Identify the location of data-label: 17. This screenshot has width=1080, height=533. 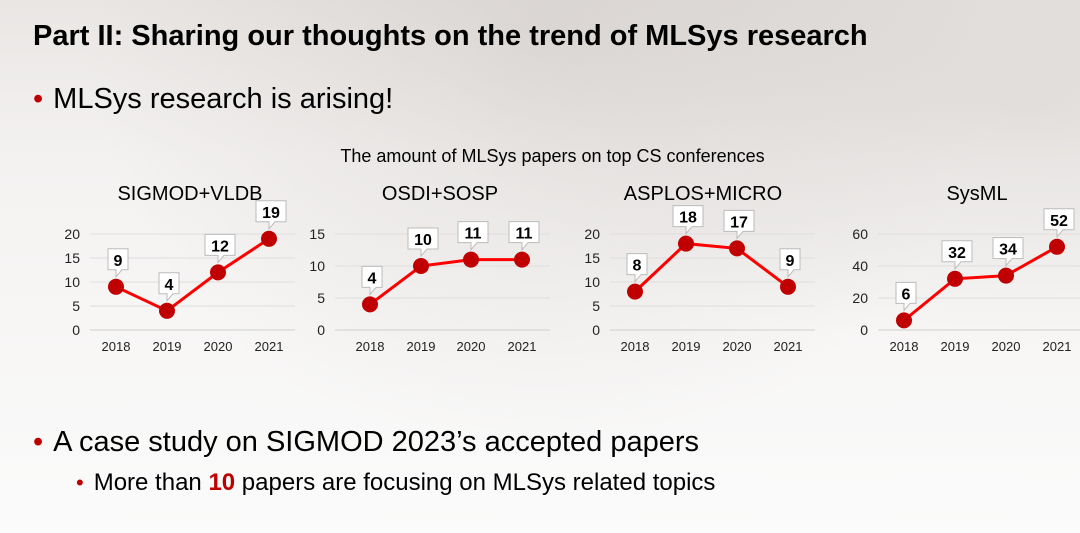
(739, 222).